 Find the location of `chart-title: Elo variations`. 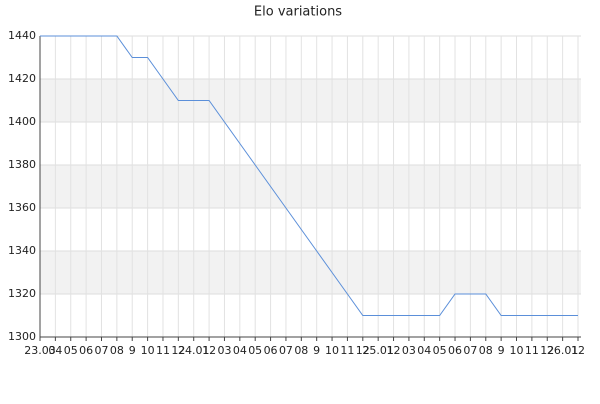

chart-title: Elo variations is located at coordinates (298, 12).